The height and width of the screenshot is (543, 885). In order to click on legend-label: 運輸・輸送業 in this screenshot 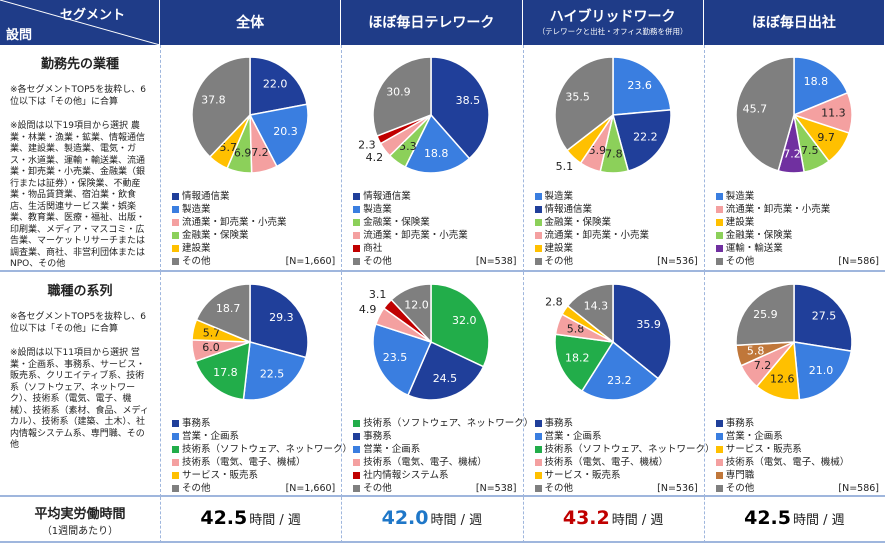, I will do `click(754, 248)`.